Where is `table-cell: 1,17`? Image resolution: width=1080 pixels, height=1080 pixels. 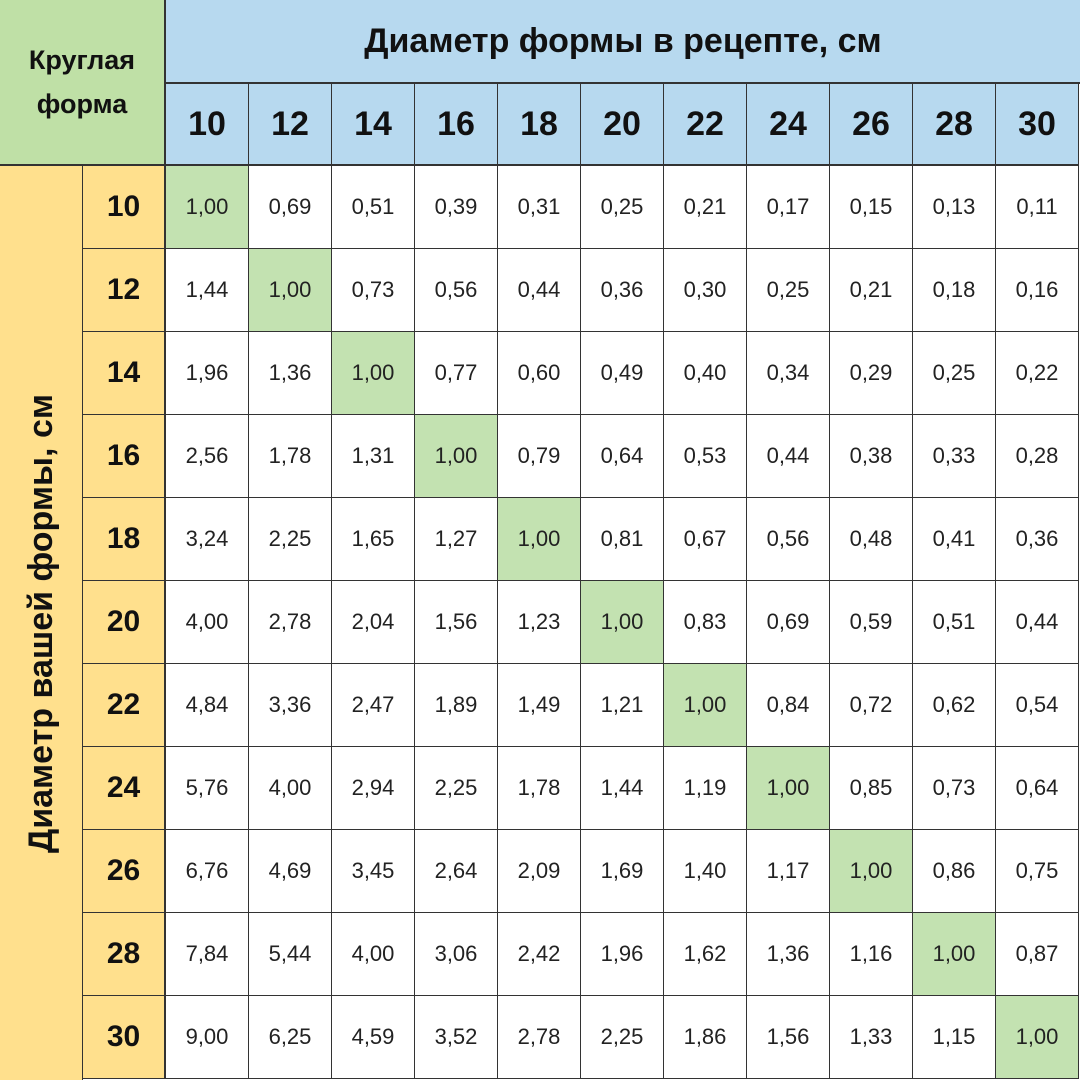 table-cell: 1,17 is located at coordinates (788, 871).